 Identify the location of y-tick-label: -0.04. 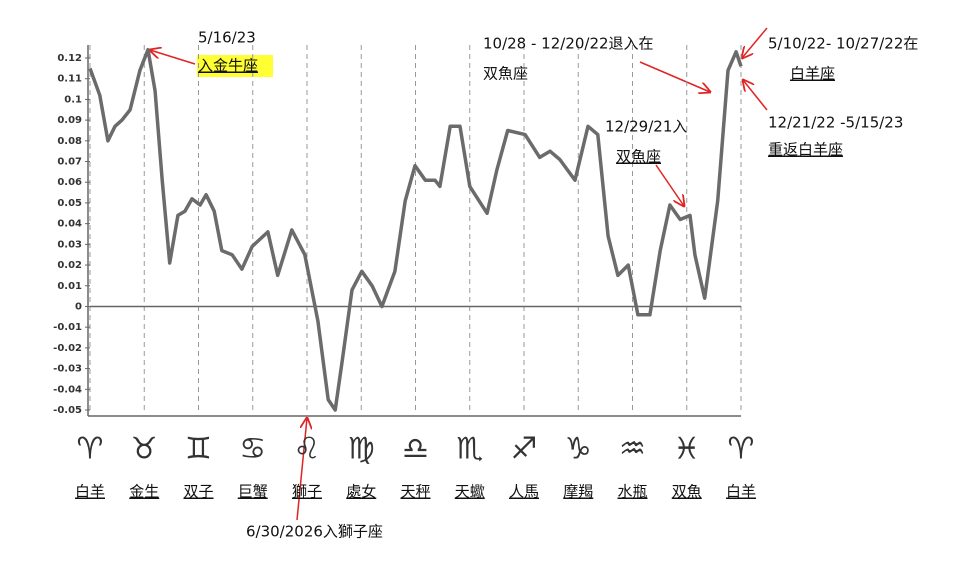
(67, 389).